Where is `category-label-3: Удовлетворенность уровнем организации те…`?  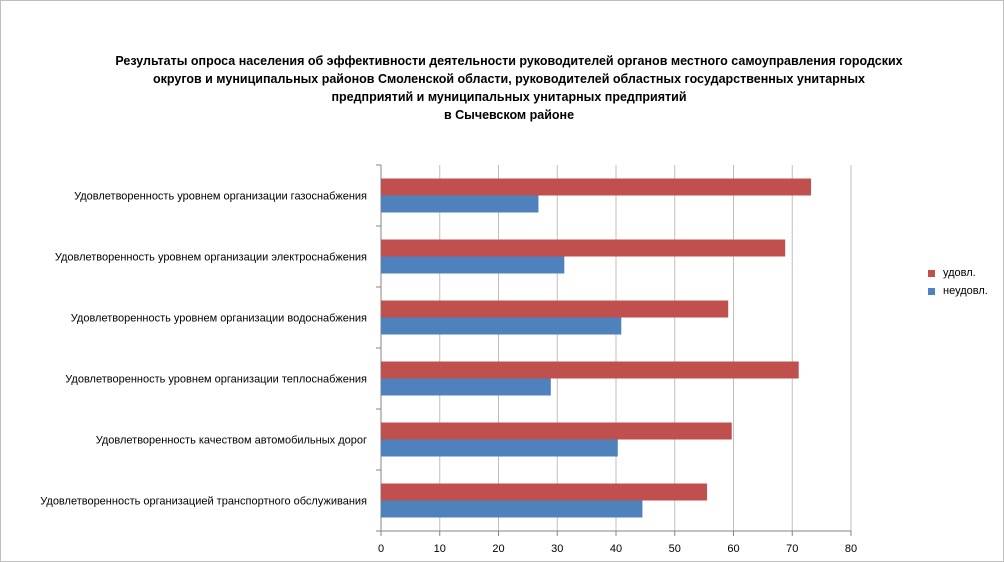
category-label-3: Удовлетворенность уровнем организации те… is located at coordinates (216, 380).